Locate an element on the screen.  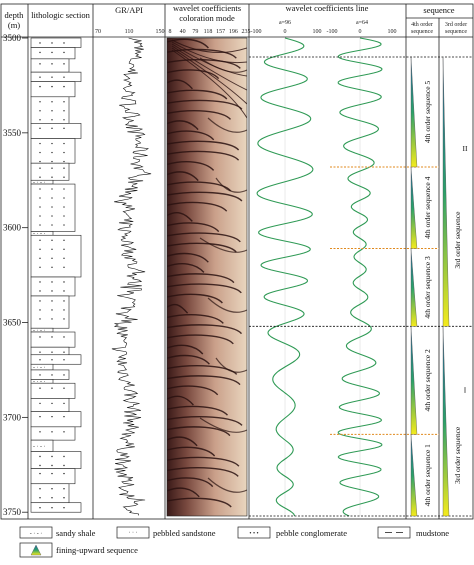
third-order-header: 3rd order sequence is located at coordinates (456, 28).